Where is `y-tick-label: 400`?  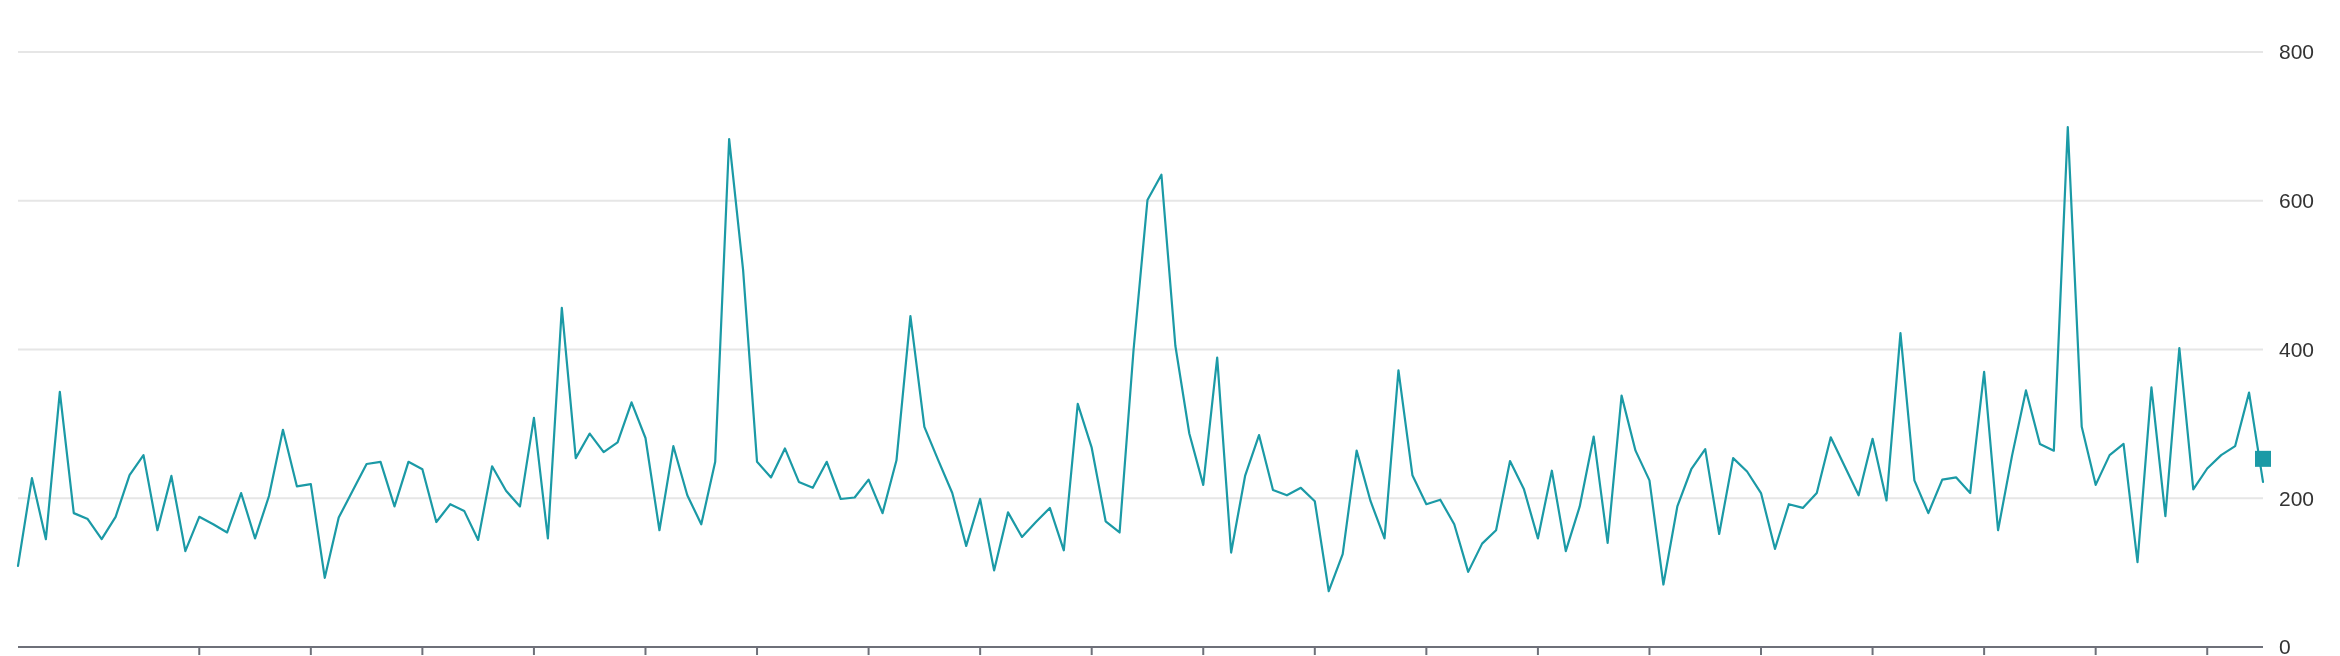
y-tick-label: 400 is located at coordinates (2297, 349).